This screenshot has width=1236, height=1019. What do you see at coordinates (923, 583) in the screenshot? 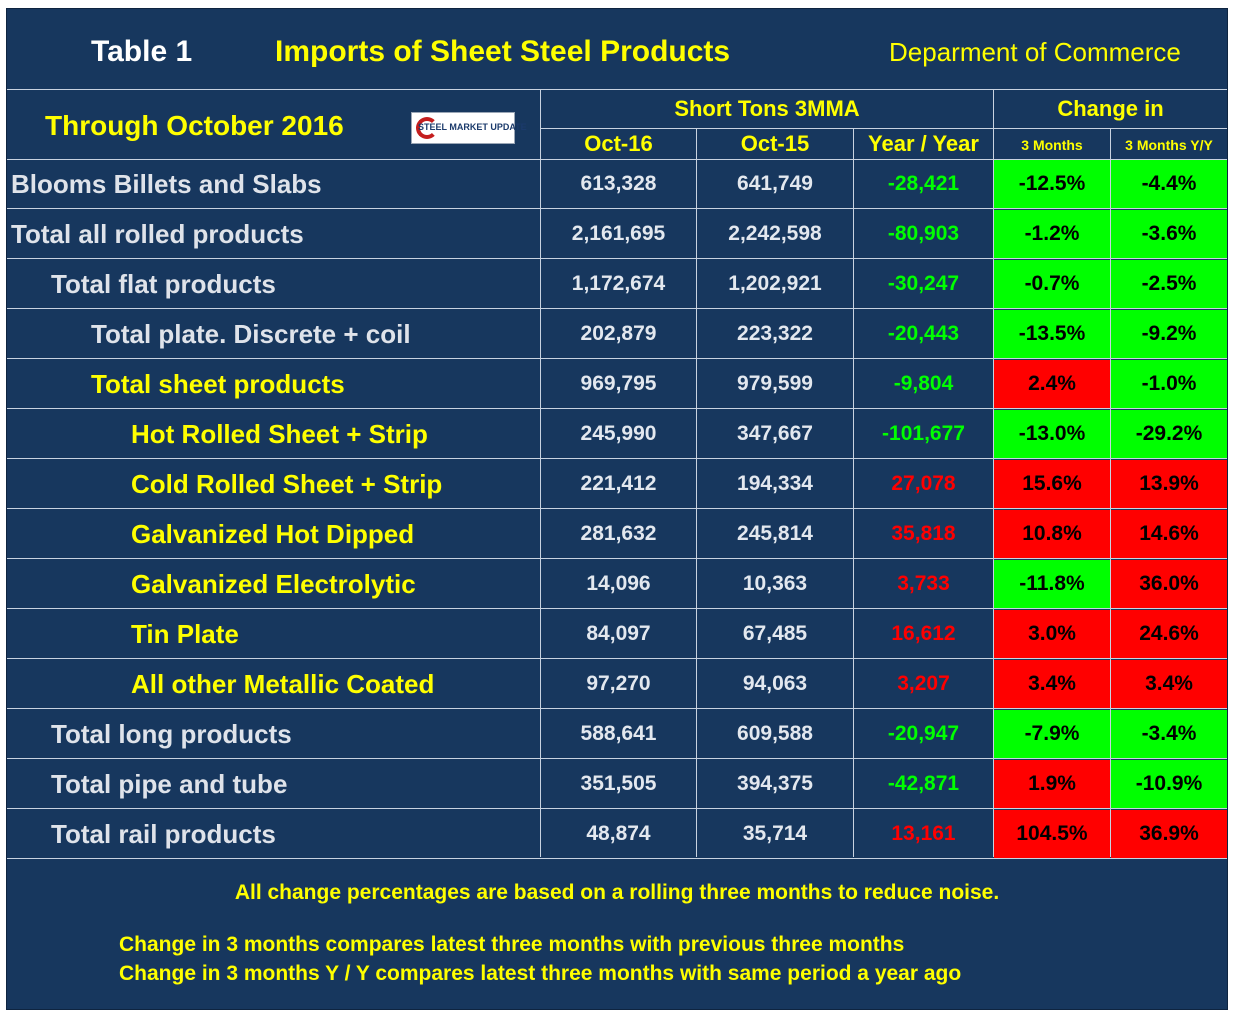
I see `value-year-year: 3,733` at bounding box center [923, 583].